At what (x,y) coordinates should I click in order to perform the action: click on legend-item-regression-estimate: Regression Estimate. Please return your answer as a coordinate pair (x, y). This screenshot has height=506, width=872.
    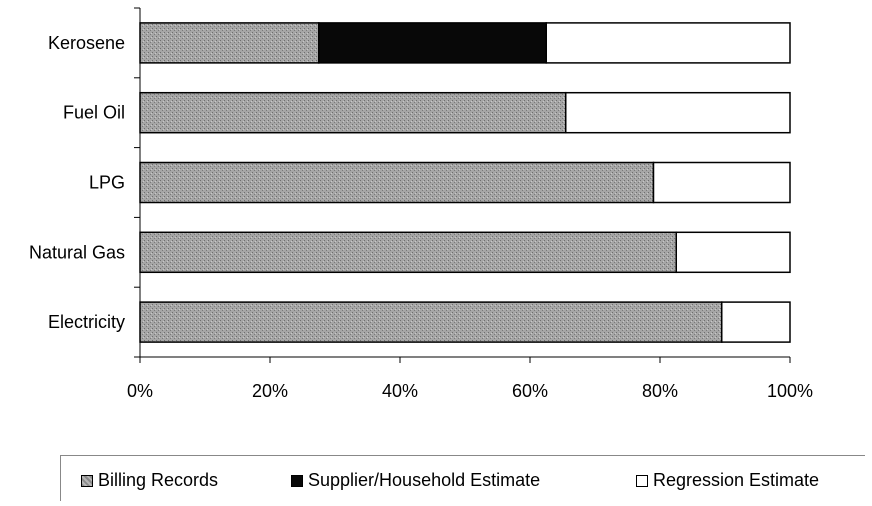
    Looking at the image, I should click on (727, 480).